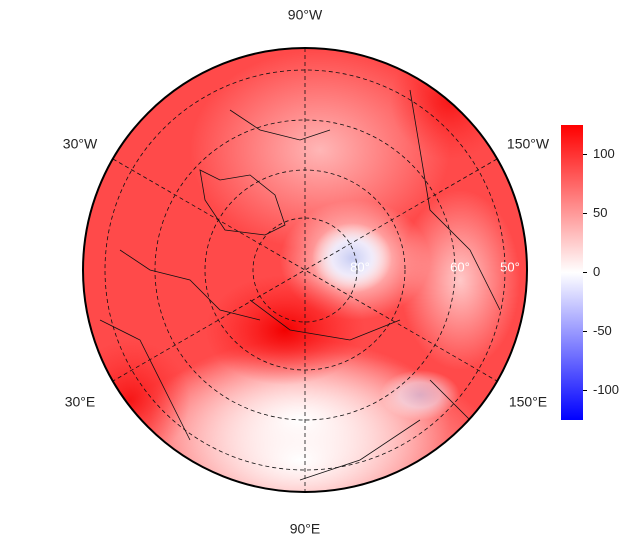 This screenshot has height=557, width=625. What do you see at coordinates (572, 272) in the screenshot?
I see `colorbar` at bounding box center [572, 272].